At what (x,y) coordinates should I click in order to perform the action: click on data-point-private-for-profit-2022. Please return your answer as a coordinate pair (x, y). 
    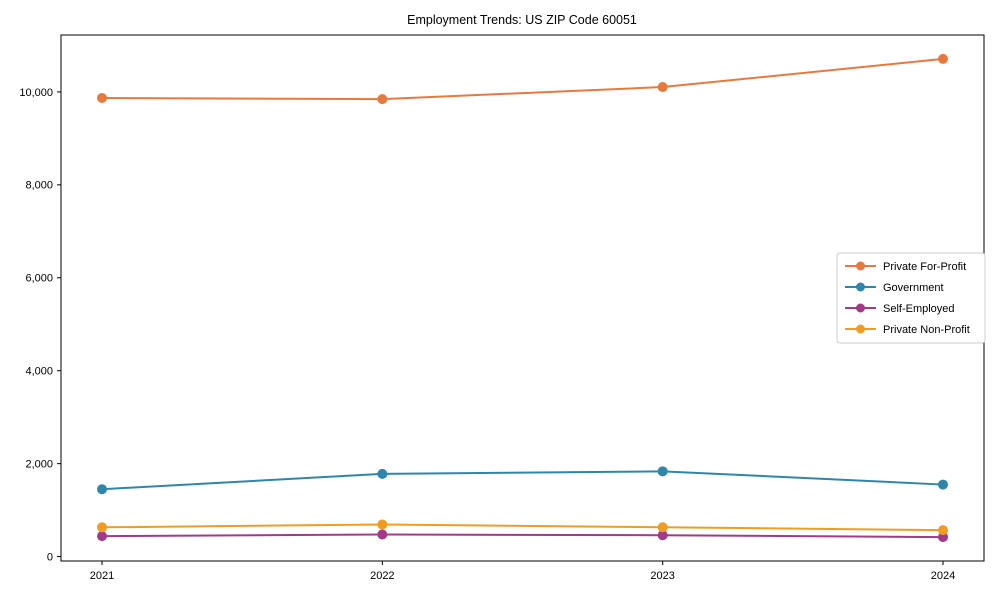
    Looking at the image, I should click on (382, 99).